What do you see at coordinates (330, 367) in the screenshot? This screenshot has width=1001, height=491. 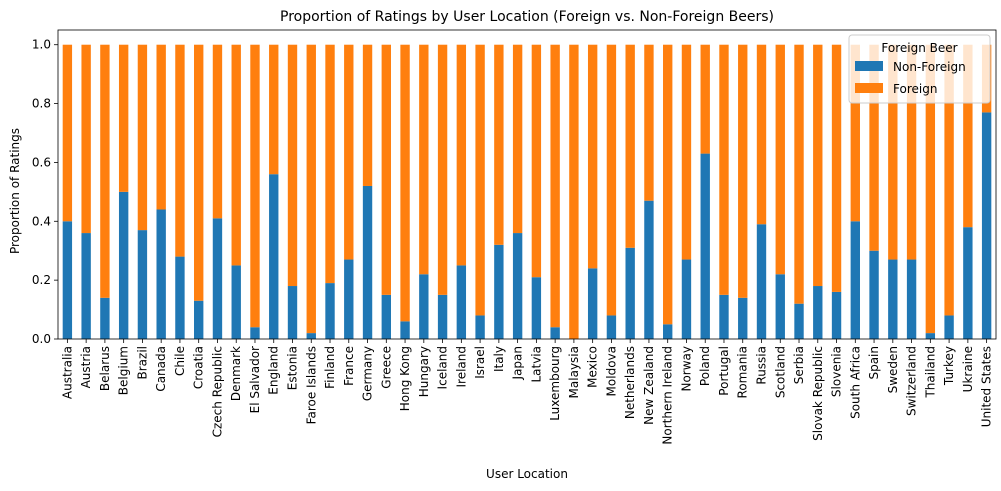 I see `x-tick-label: Finland` at bounding box center [330, 367].